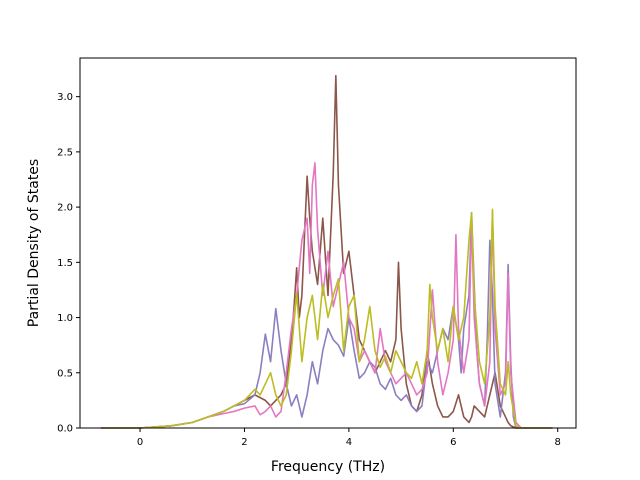 This screenshot has height=480, width=640. What do you see at coordinates (65, 152) in the screenshot?
I see `y-tick-label: 2.5` at bounding box center [65, 152].